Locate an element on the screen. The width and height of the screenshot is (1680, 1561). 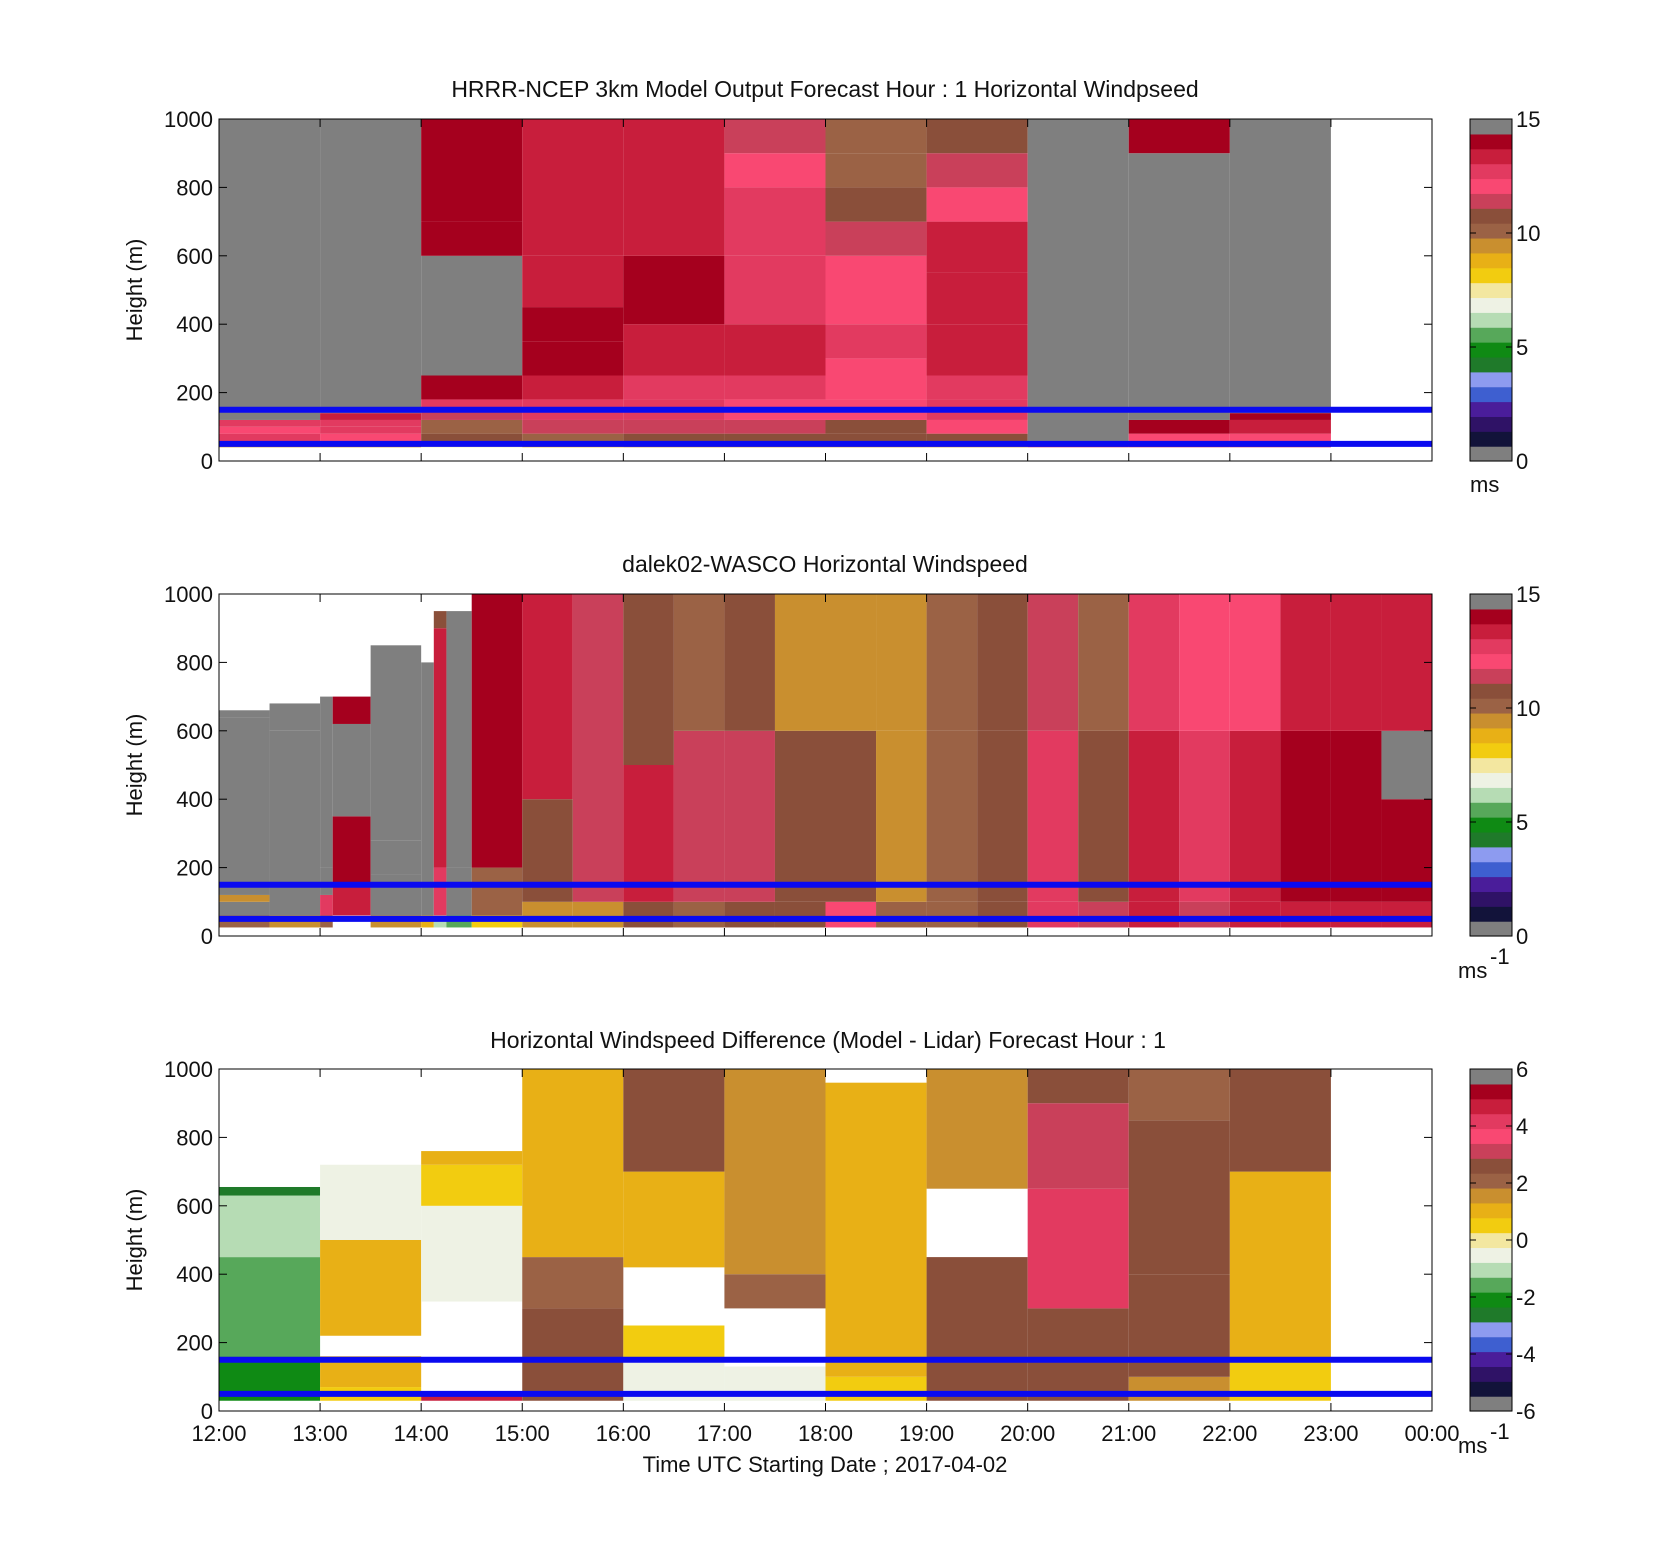
x-tick-label: 21:00 is located at coordinates (1128, 1433).